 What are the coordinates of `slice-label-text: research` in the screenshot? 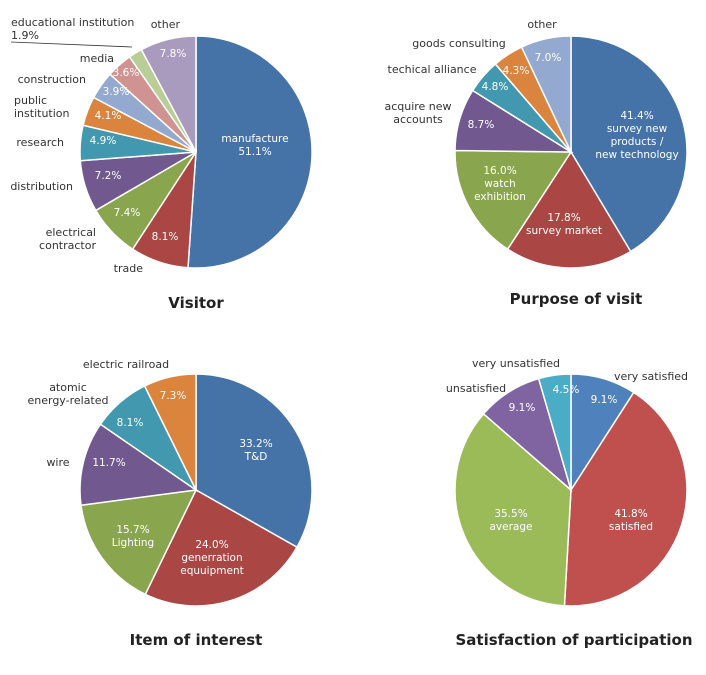 It's located at (40, 142).